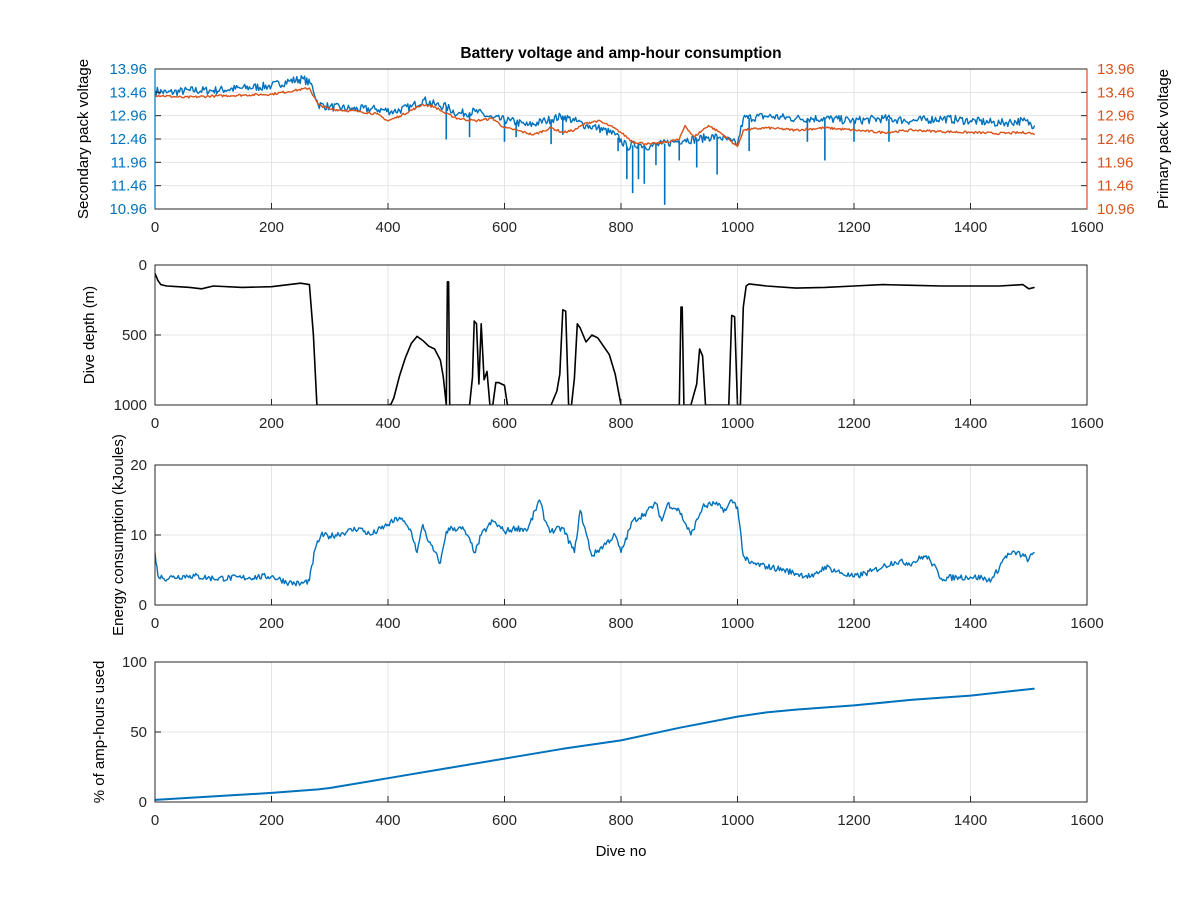  Describe the element at coordinates (1116, 116) in the screenshot. I see `y2-tick-label: 12.96` at that location.